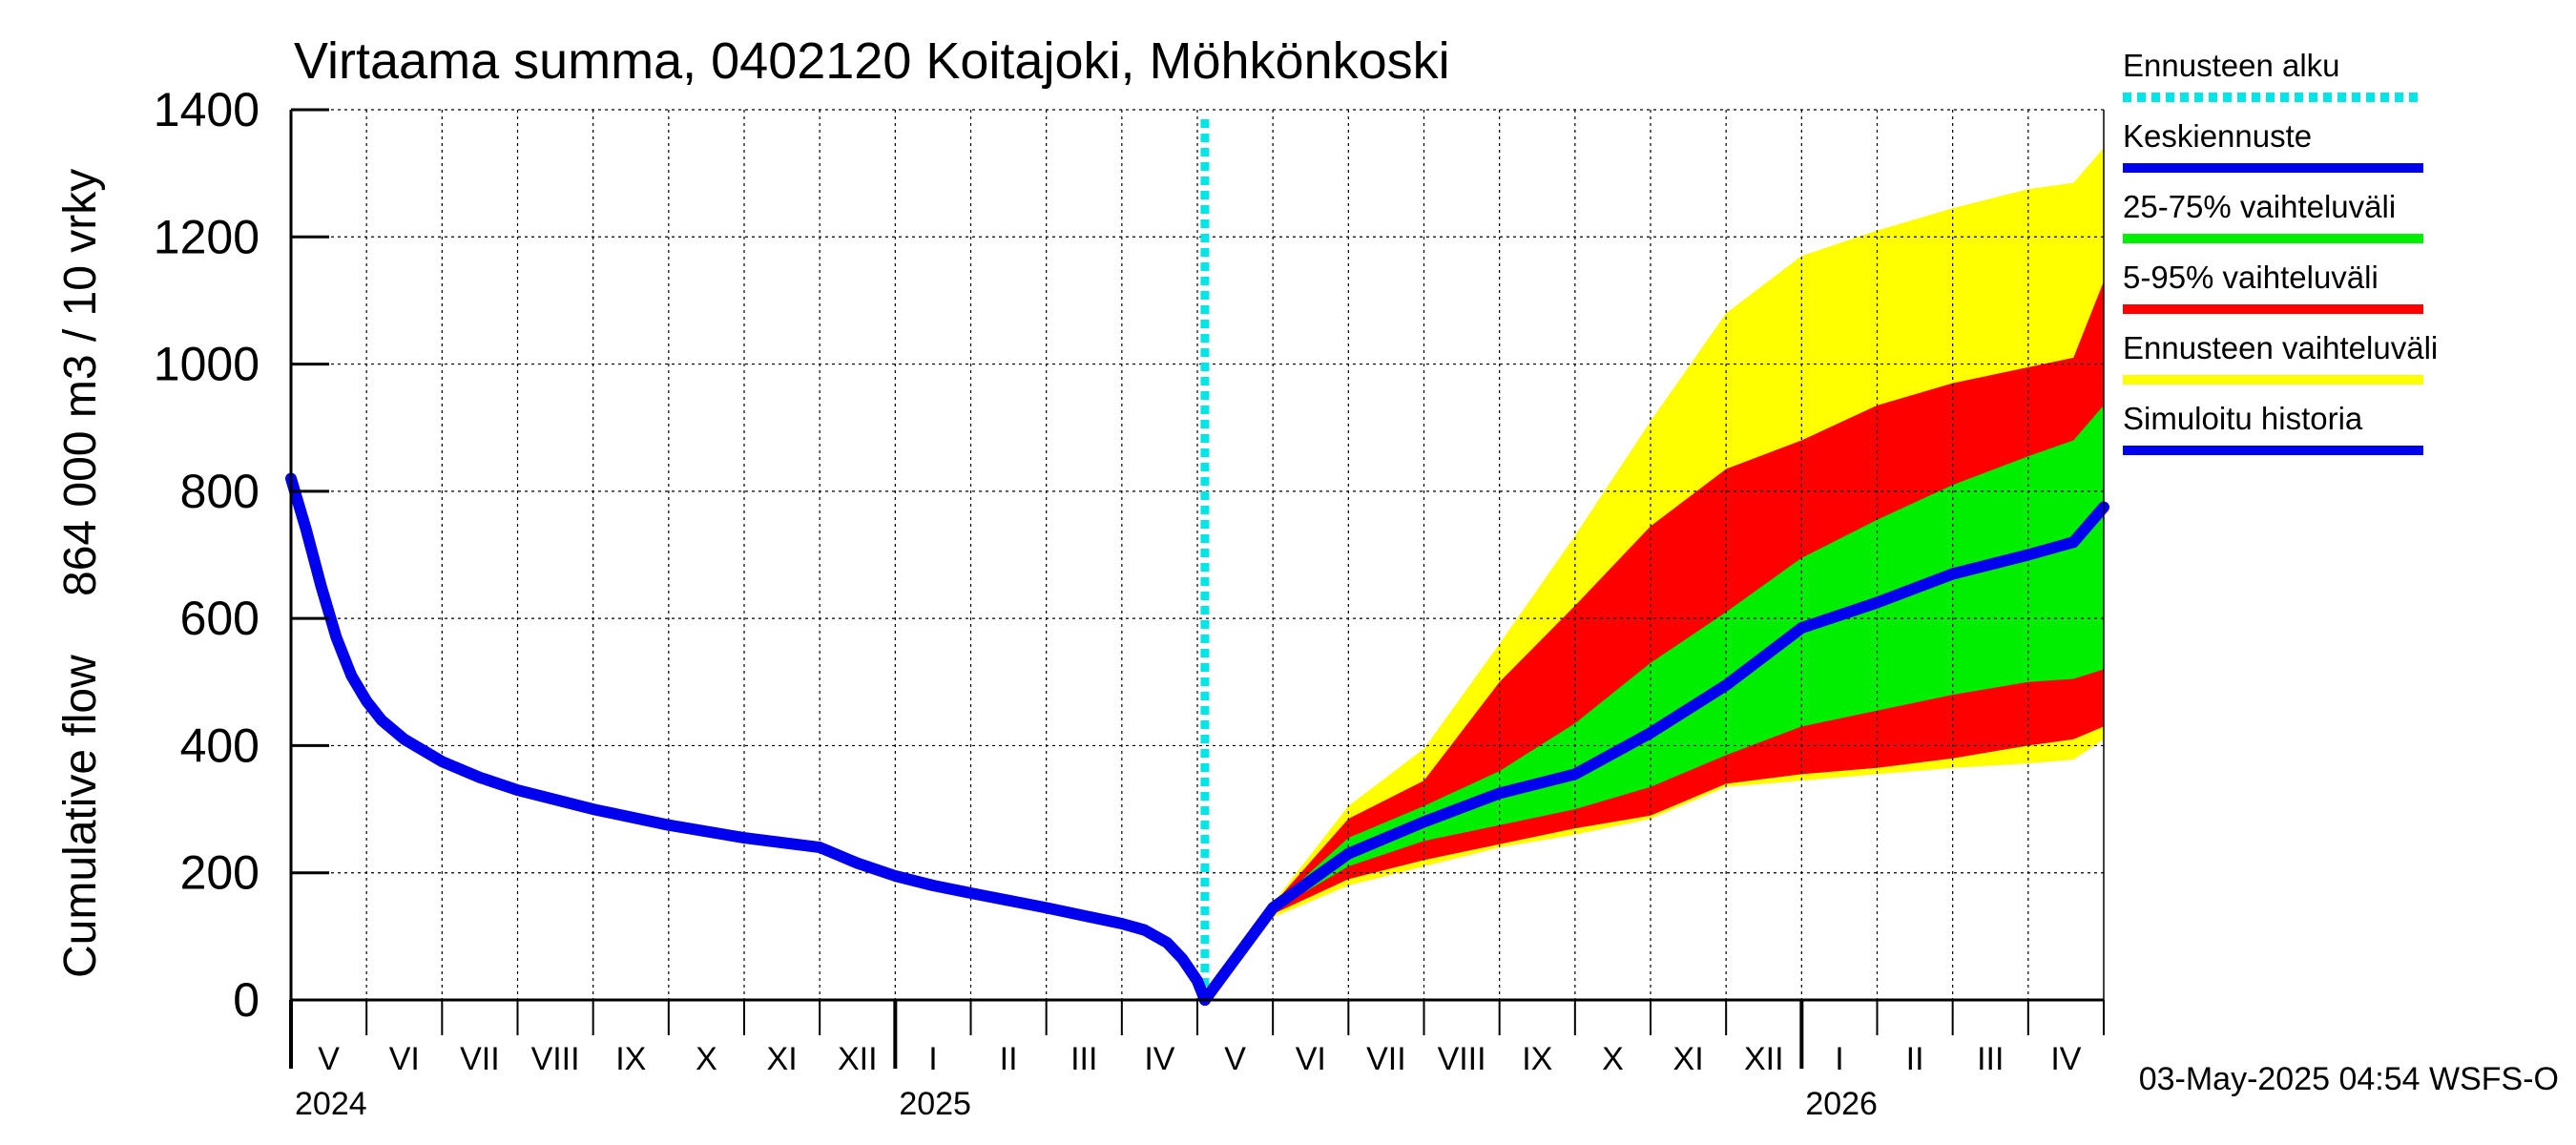 The image size is (2576, 1145). Describe the element at coordinates (2280, 348) in the screenshot. I see `legend-label: Ennusteen vaihteluväli` at that location.